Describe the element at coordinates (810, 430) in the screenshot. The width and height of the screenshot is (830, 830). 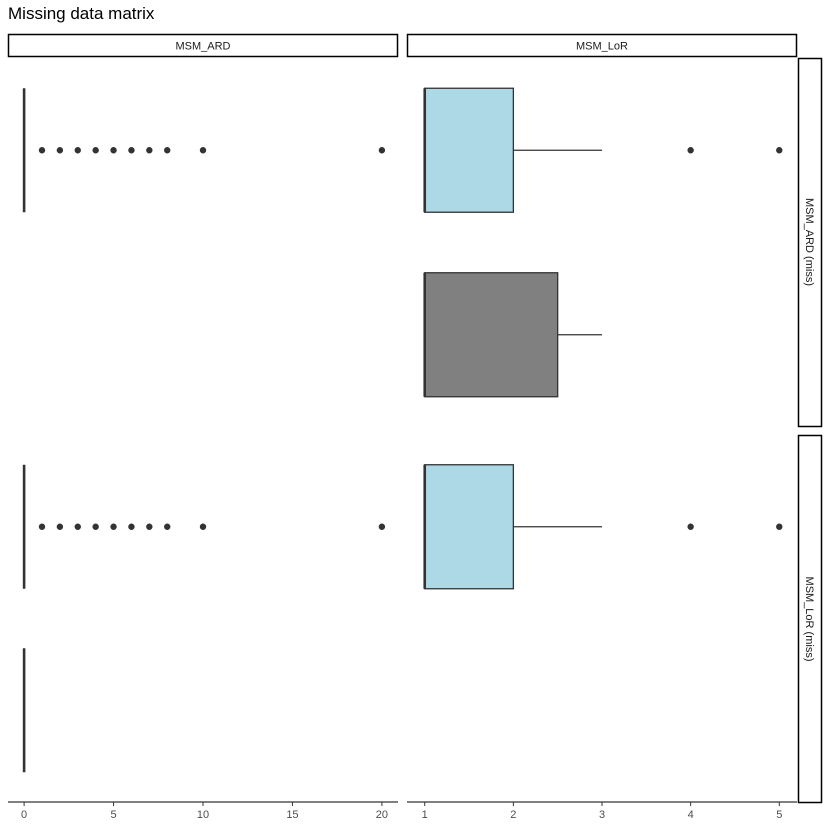
I see `row-strips: MSM_ARD (miss) MSM_LoR (miss)` at that location.